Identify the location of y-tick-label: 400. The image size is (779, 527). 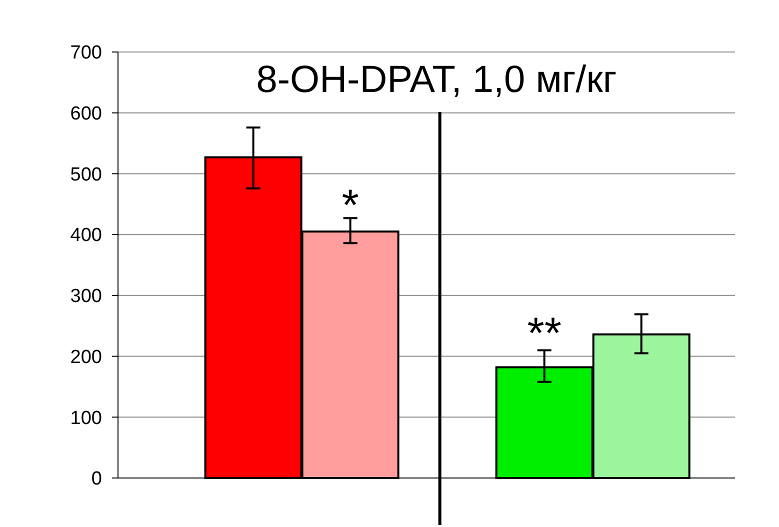
(86, 235).